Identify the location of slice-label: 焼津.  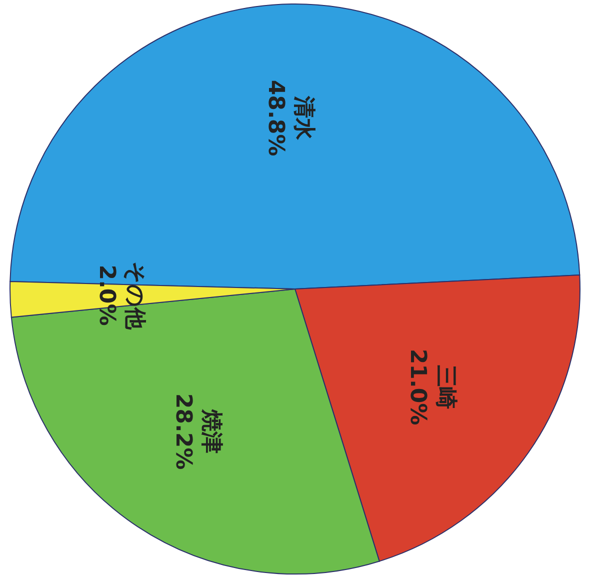
(211, 431).